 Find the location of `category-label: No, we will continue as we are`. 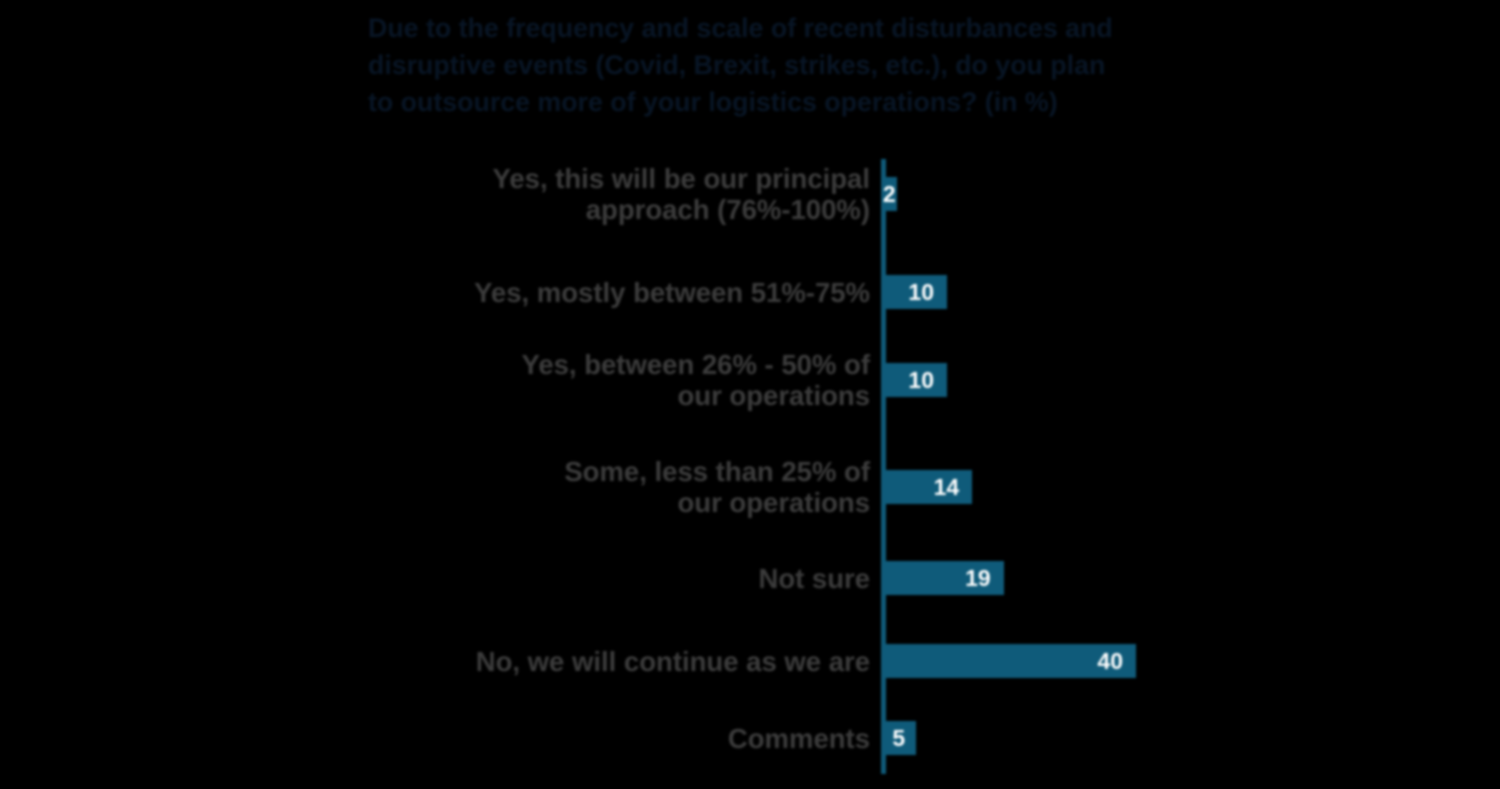

category-label: No, we will continue as we are is located at coordinates (673, 661).